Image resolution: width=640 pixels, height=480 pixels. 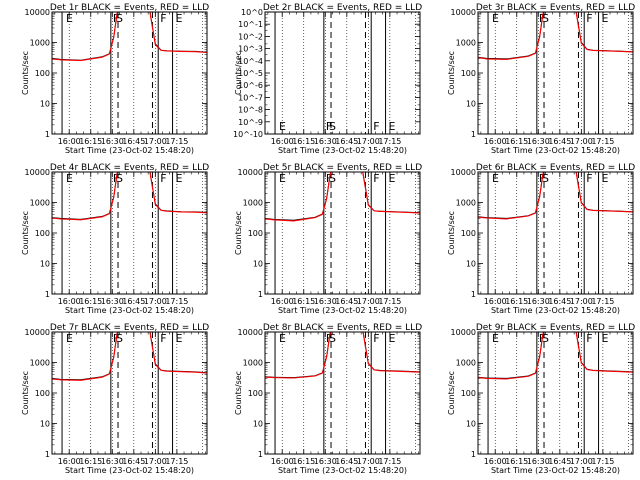 What do you see at coordinates (555, 168) in the screenshot?
I see `panel-title: Det 6r BLACK = Events, RED = LLD` at bounding box center [555, 168].